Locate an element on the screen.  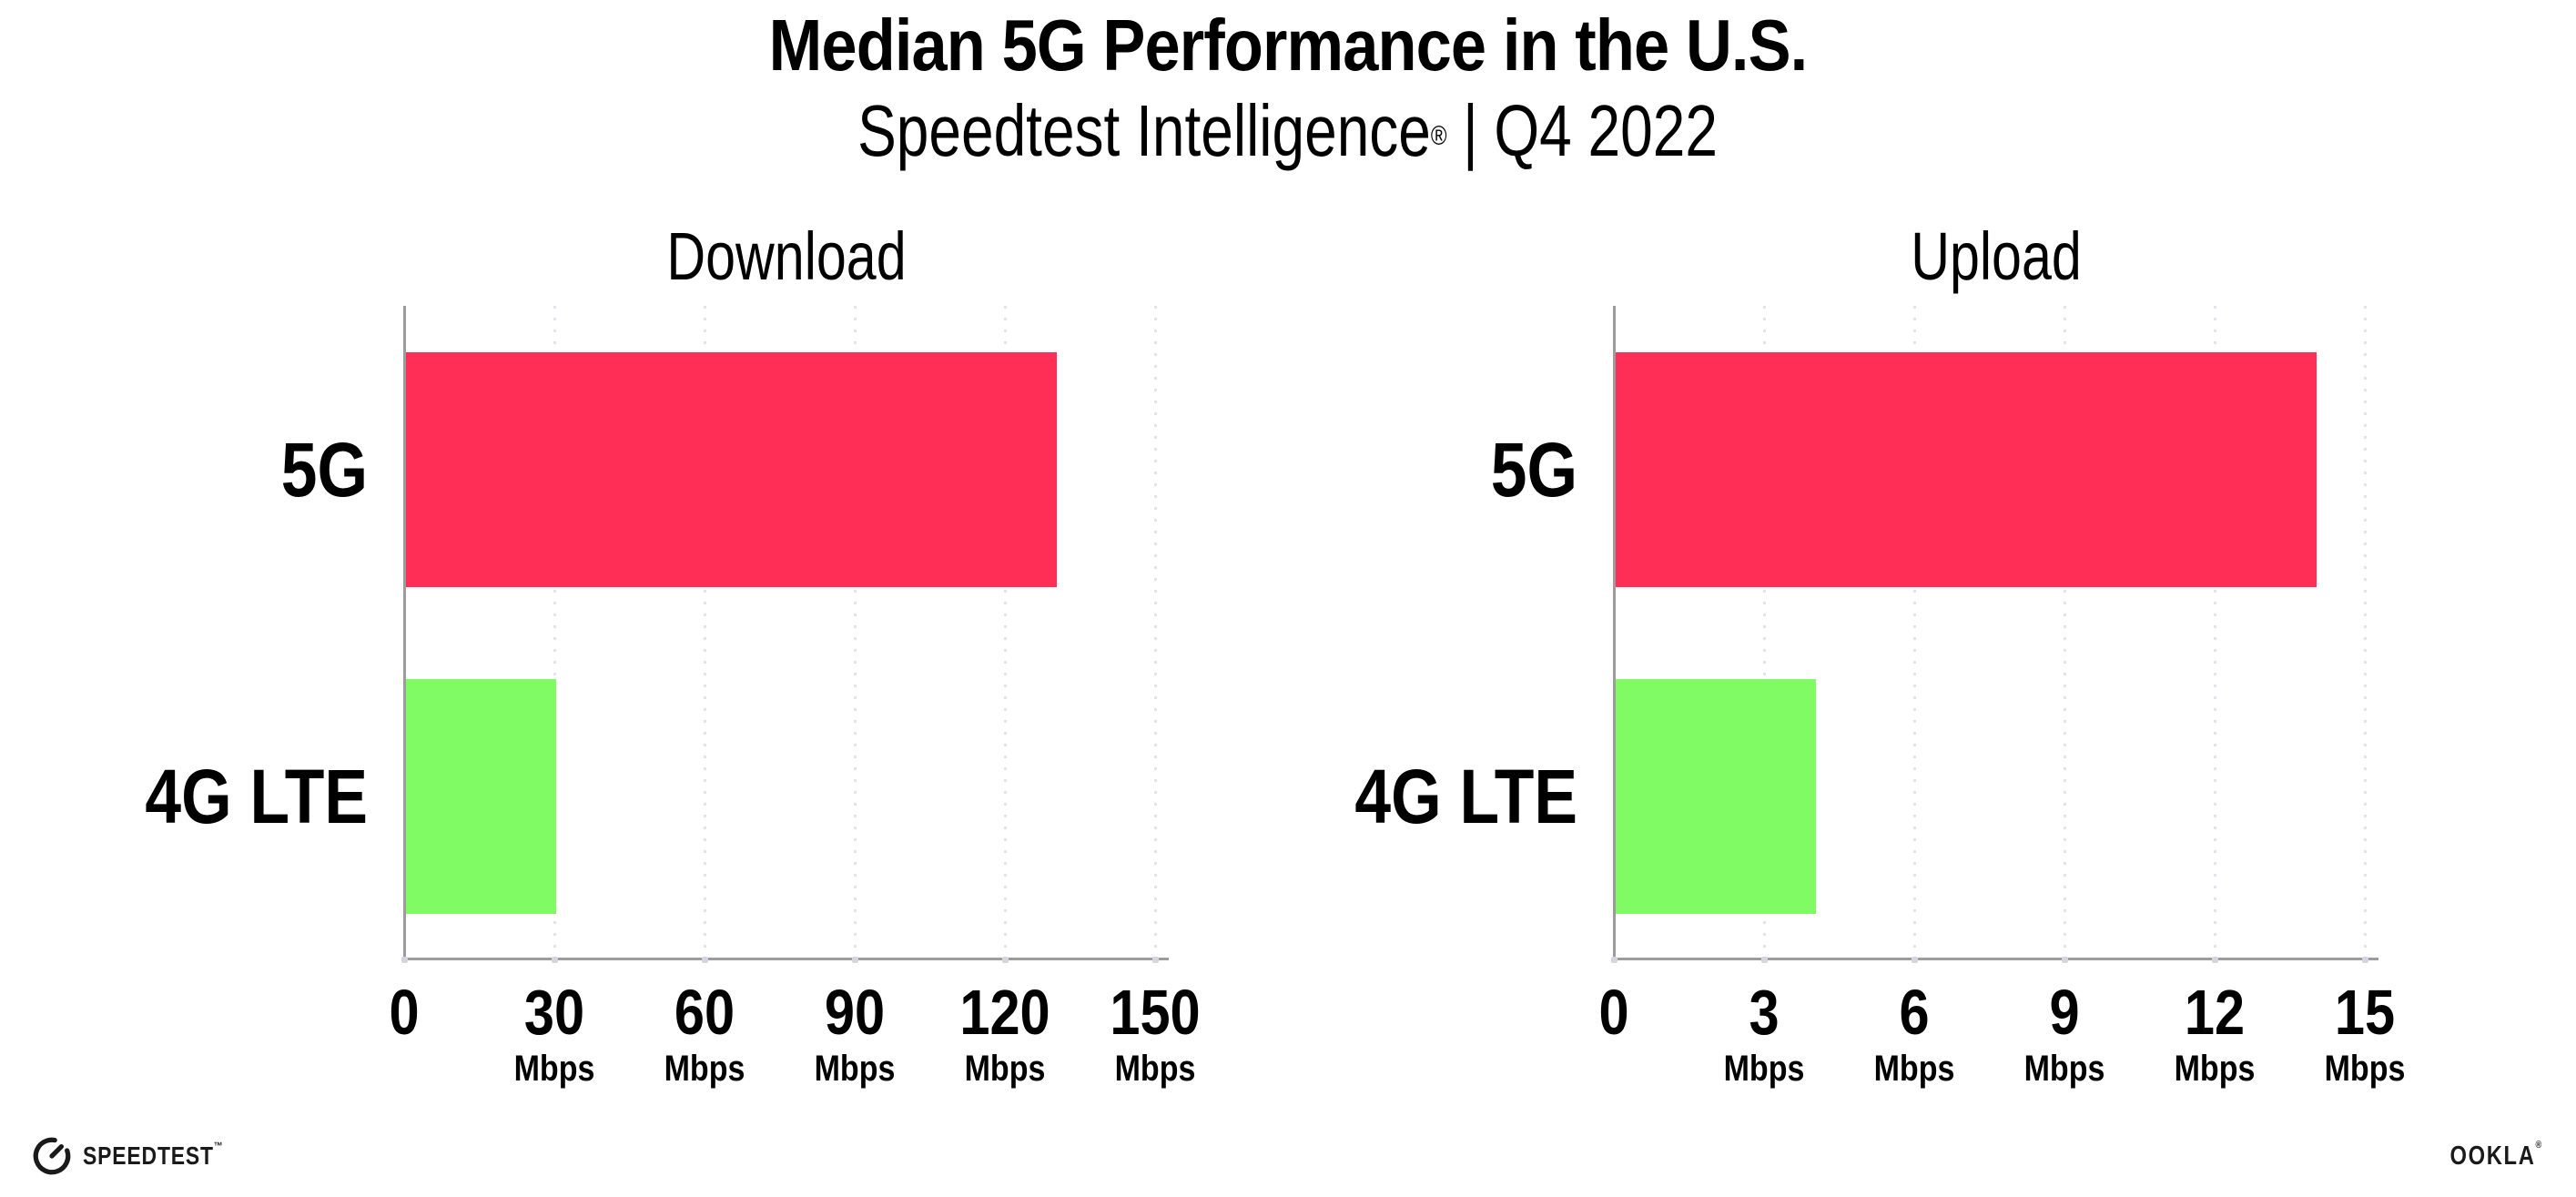
x-tick-120-download: 120 Mbps is located at coordinates (1005, 1033).